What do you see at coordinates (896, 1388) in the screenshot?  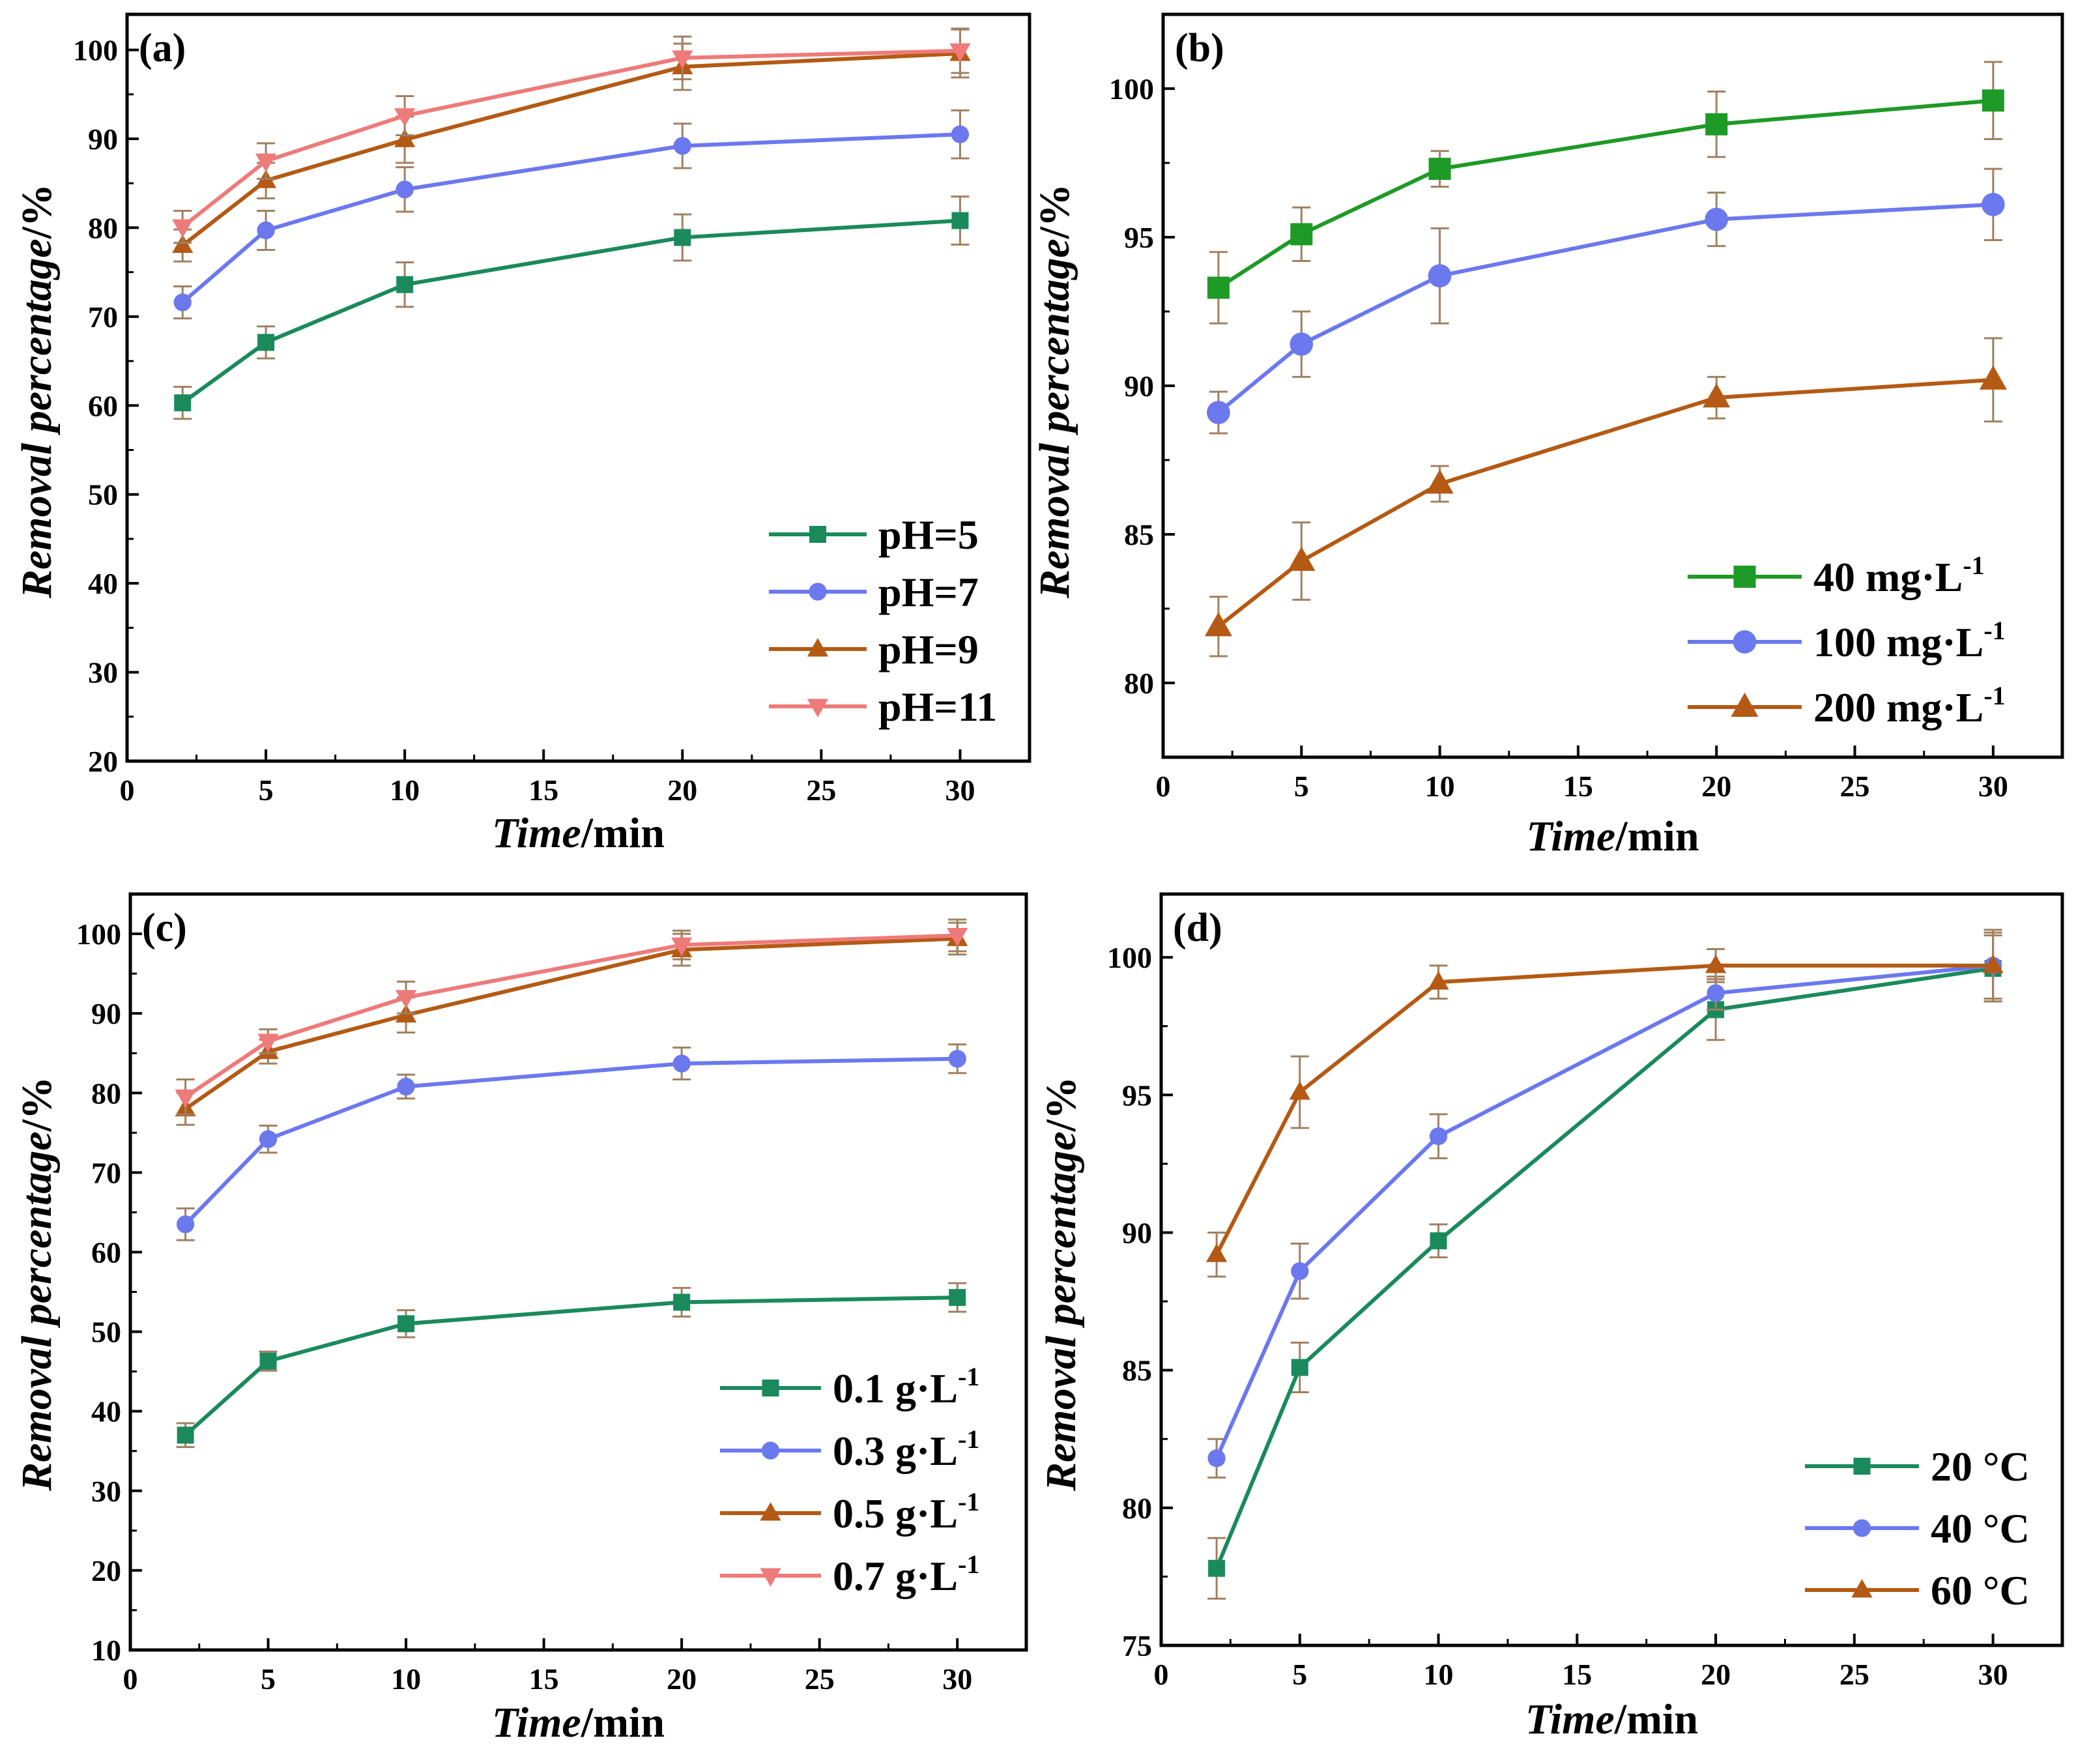 I see `legend-label-main: 0.1 g·L` at bounding box center [896, 1388].